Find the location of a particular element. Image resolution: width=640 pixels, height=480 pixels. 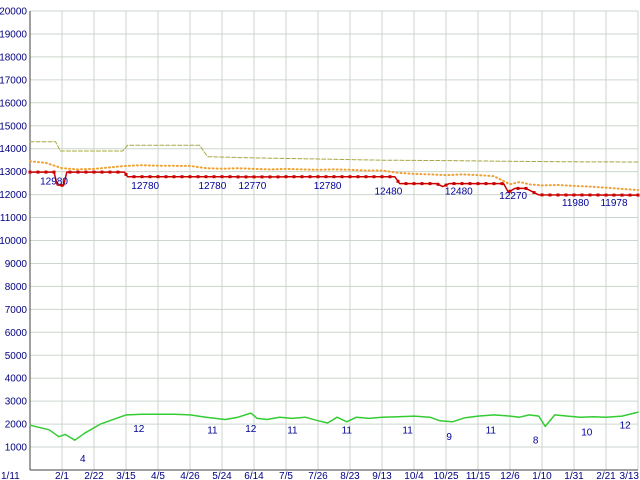

series-average-price is located at coordinates (334, 175).